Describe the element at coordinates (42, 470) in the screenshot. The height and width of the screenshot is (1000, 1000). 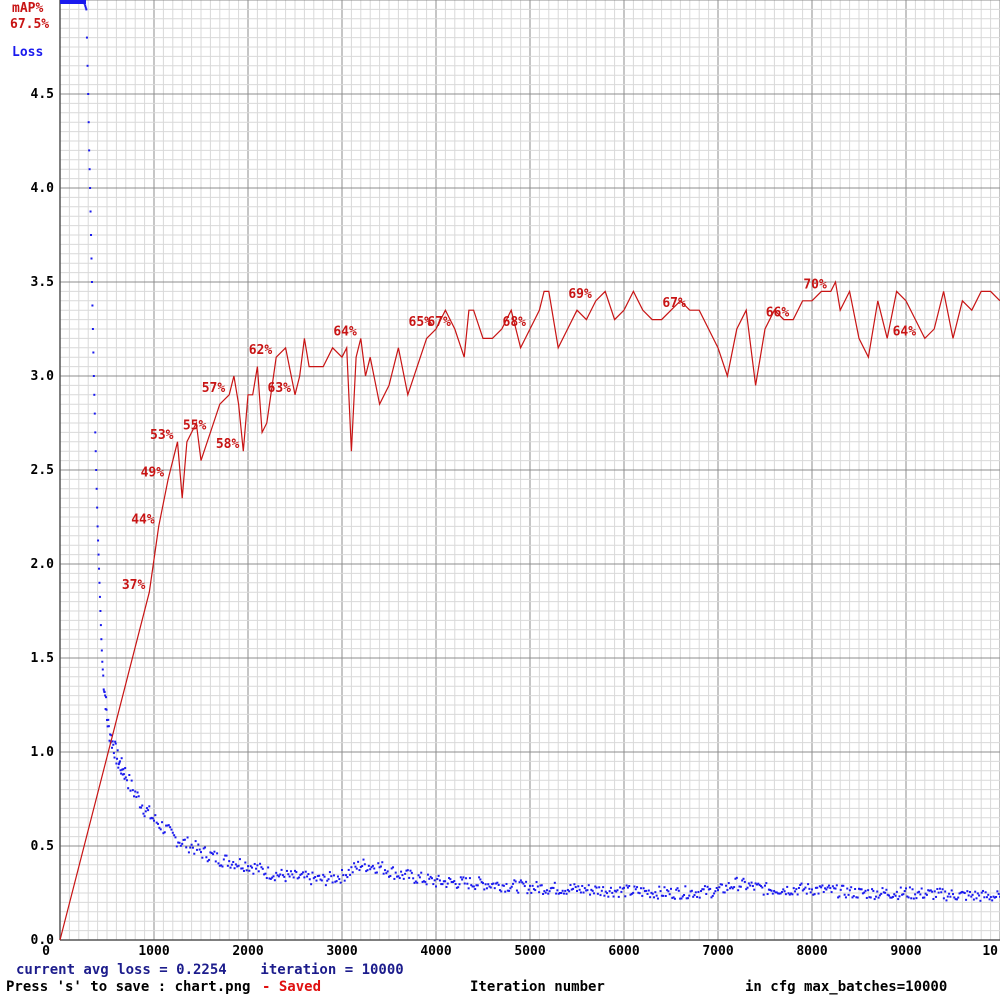
I see `y-tick-label: 2.5` at that location.